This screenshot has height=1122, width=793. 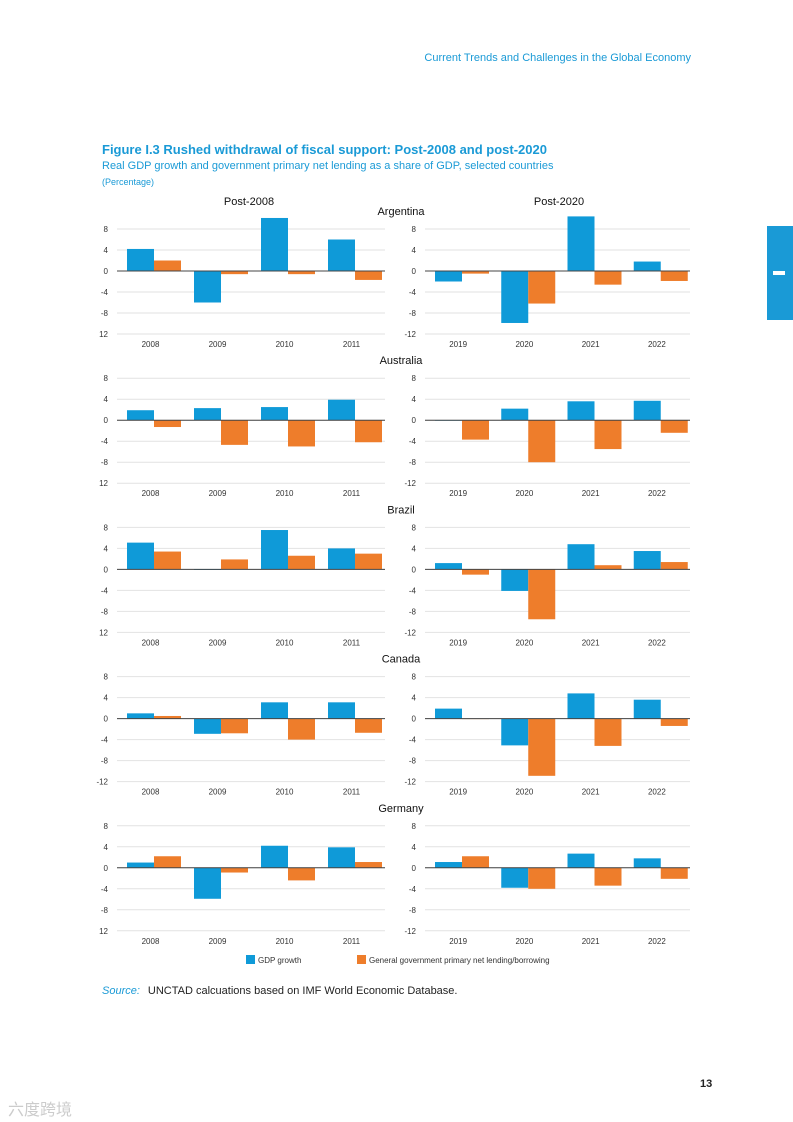 I want to click on watermark-logo: 六度跨境, so click(x=40, y=1110).